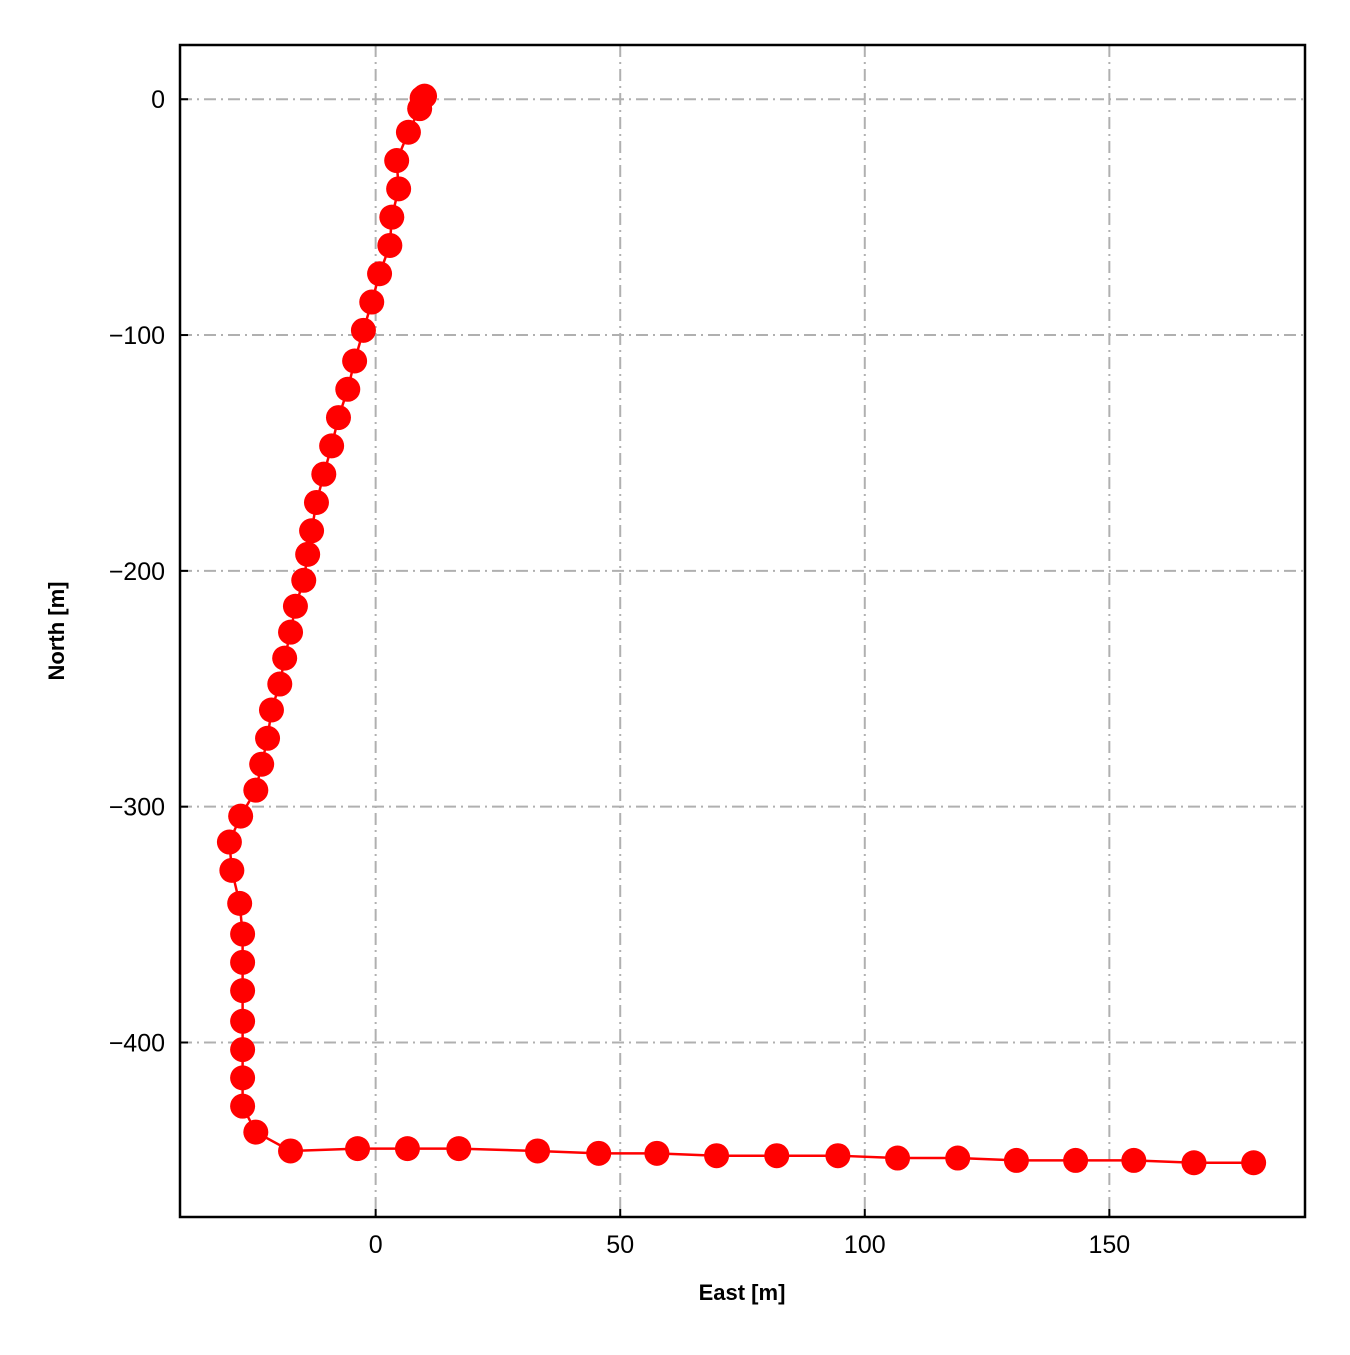 The height and width of the screenshot is (1355, 1350). I want to click on x-tick-label: 100, so click(865, 1245).